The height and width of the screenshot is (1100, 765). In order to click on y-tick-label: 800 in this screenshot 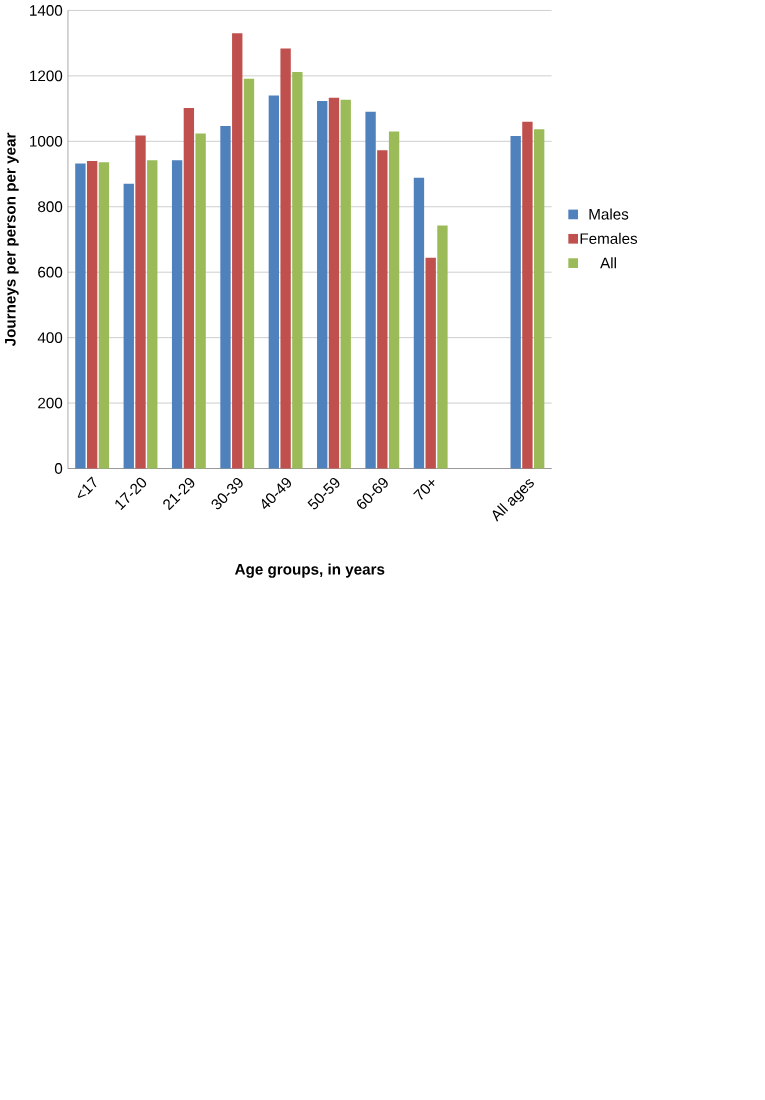, I will do `click(50, 207)`.